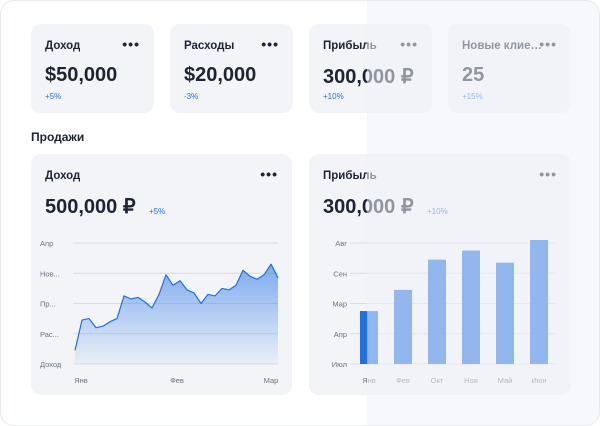  Describe the element at coordinates (340, 273) in the screenshot. I see `y-tick-label: Сен` at that location.